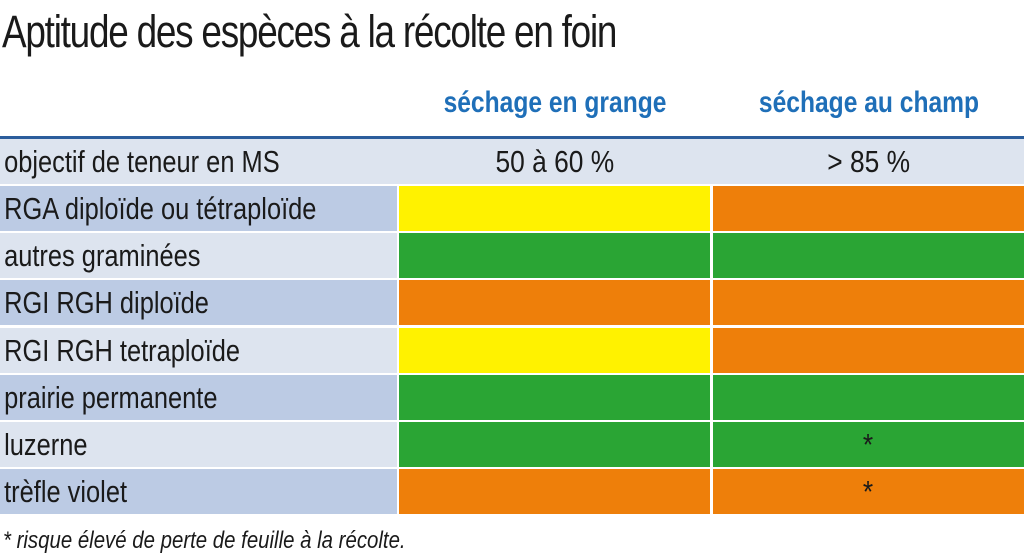 The image size is (1024, 555). Describe the element at coordinates (512, 137) in the screenshot. I see `header-divider` at that location.